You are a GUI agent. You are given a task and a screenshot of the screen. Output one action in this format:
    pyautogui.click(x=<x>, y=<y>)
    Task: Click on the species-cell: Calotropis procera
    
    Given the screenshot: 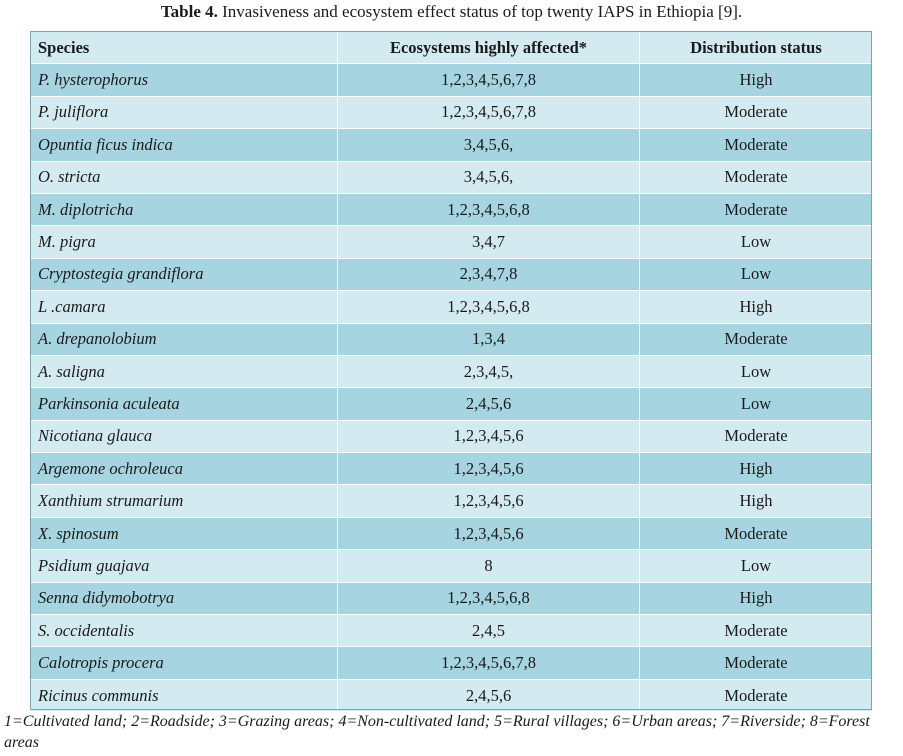 What is the action you would take?
    pyautogui.click(x=184, y=663)
    